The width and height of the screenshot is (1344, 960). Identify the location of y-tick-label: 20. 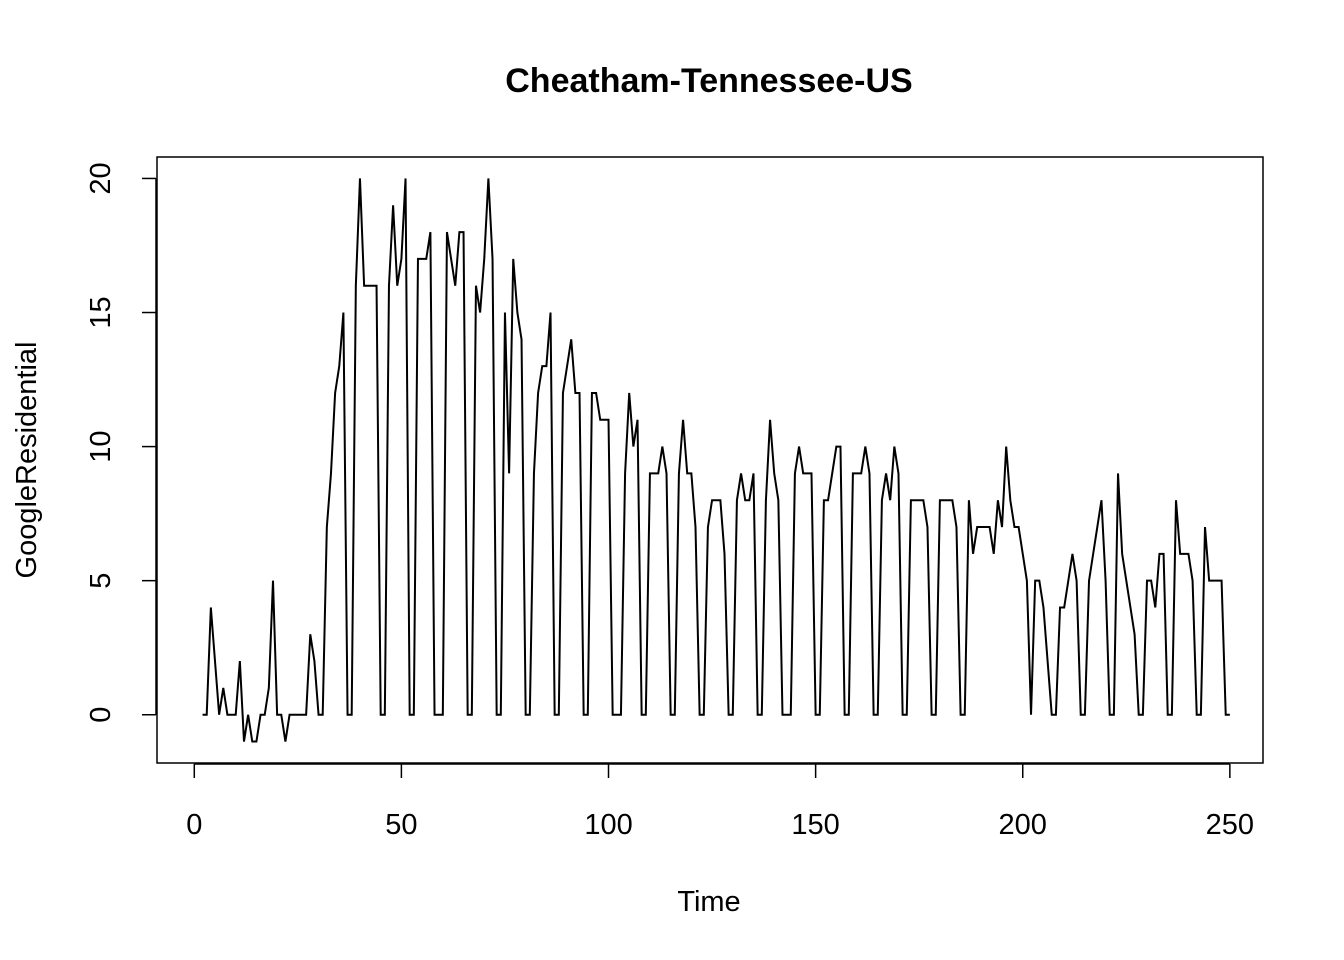
(101, 178).